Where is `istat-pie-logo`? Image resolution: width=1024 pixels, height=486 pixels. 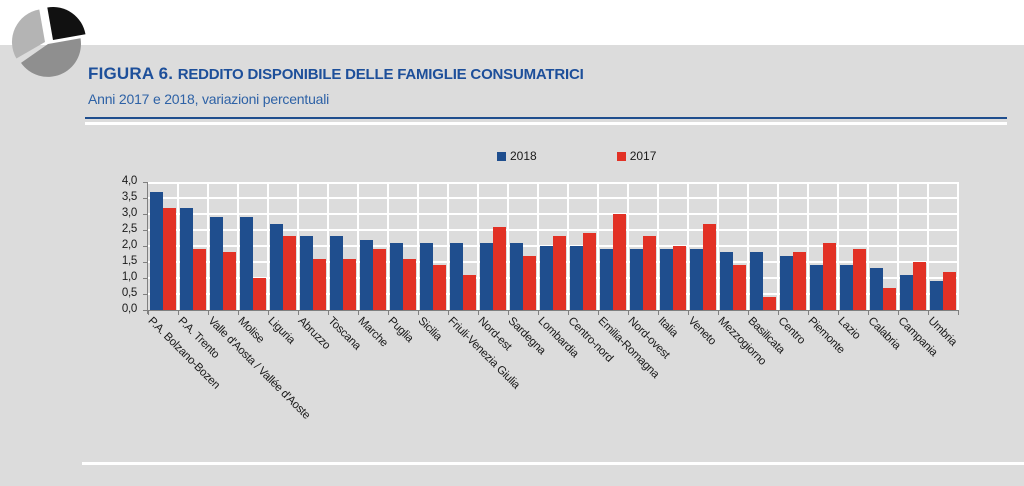
istat-pie-logo is located at coordinates (48, 42).